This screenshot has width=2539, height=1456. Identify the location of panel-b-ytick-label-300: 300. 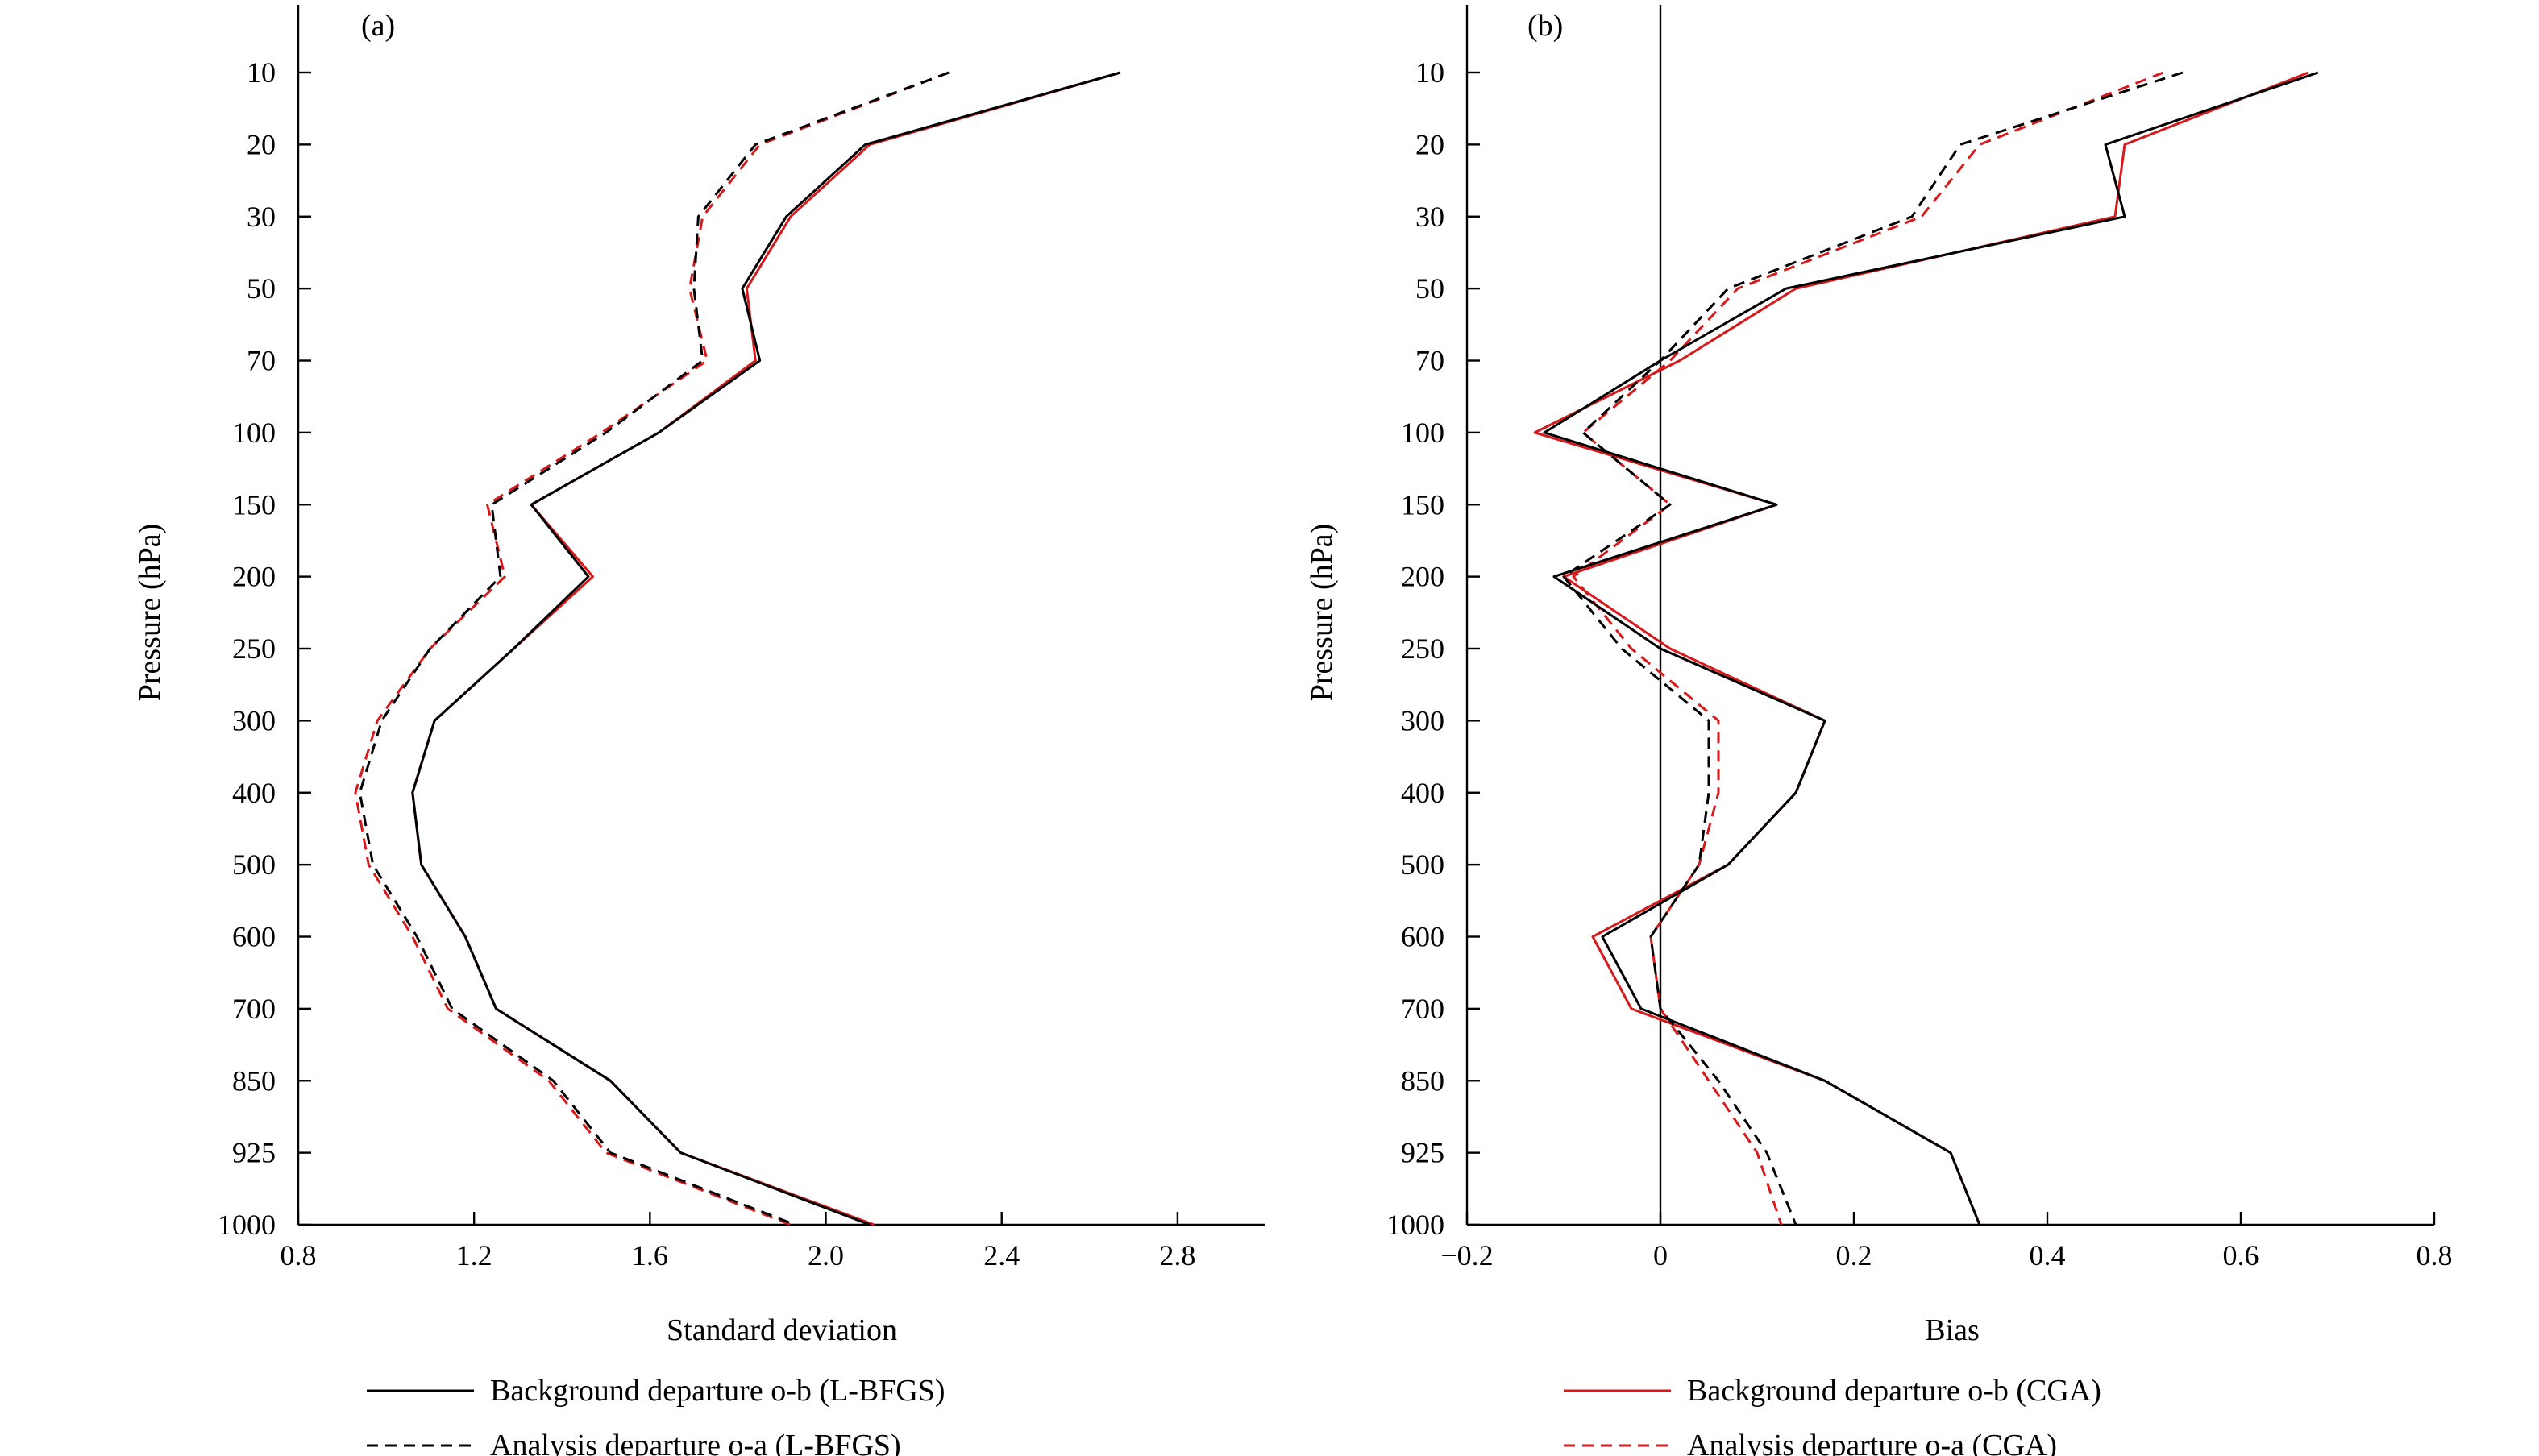
(1422, 720).